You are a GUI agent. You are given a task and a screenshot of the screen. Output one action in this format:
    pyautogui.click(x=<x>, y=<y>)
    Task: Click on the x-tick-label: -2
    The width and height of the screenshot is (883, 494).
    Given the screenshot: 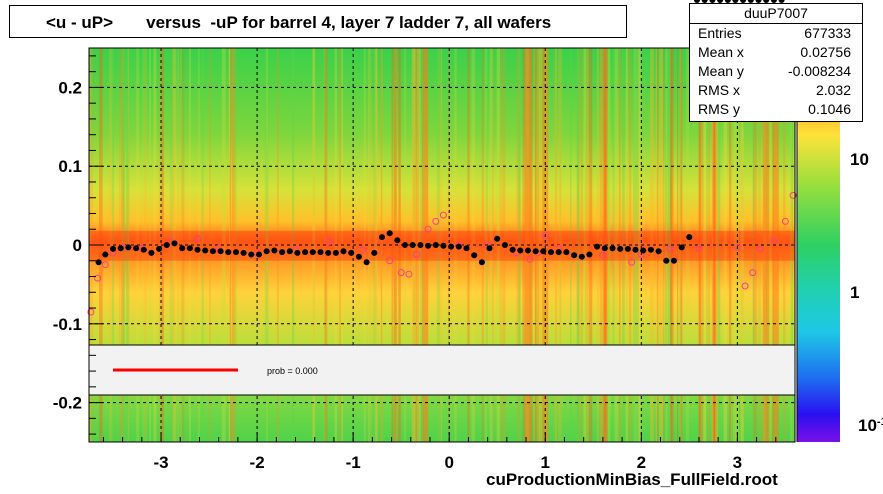 What is the action you would take?
    pyautogui.click(x=257, y=462)
    